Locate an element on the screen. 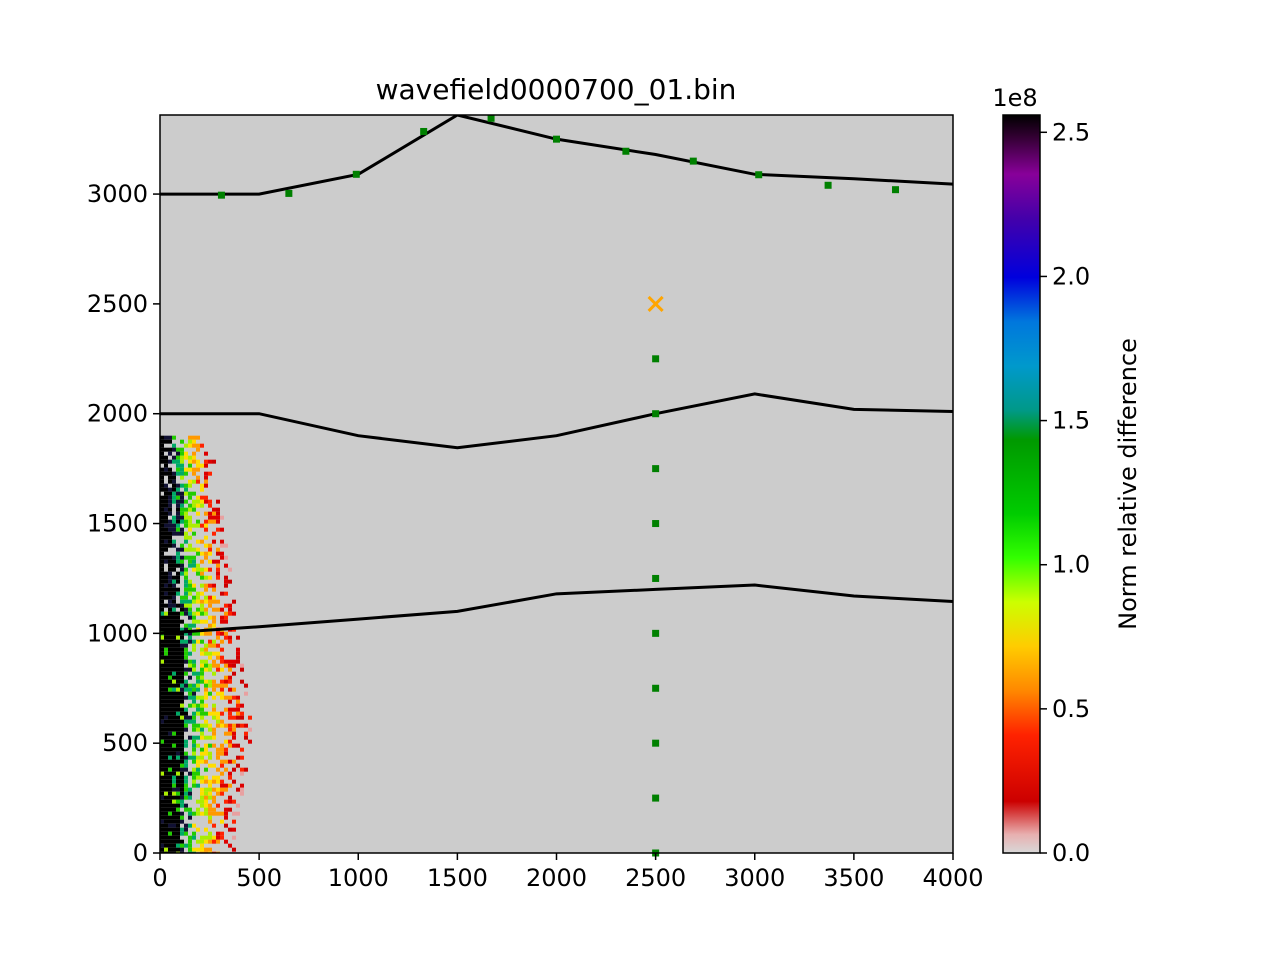 This screenshot has height=960, width=1280. colorbar-offset-text: 1e8 is located at coordinates (1014, 98).